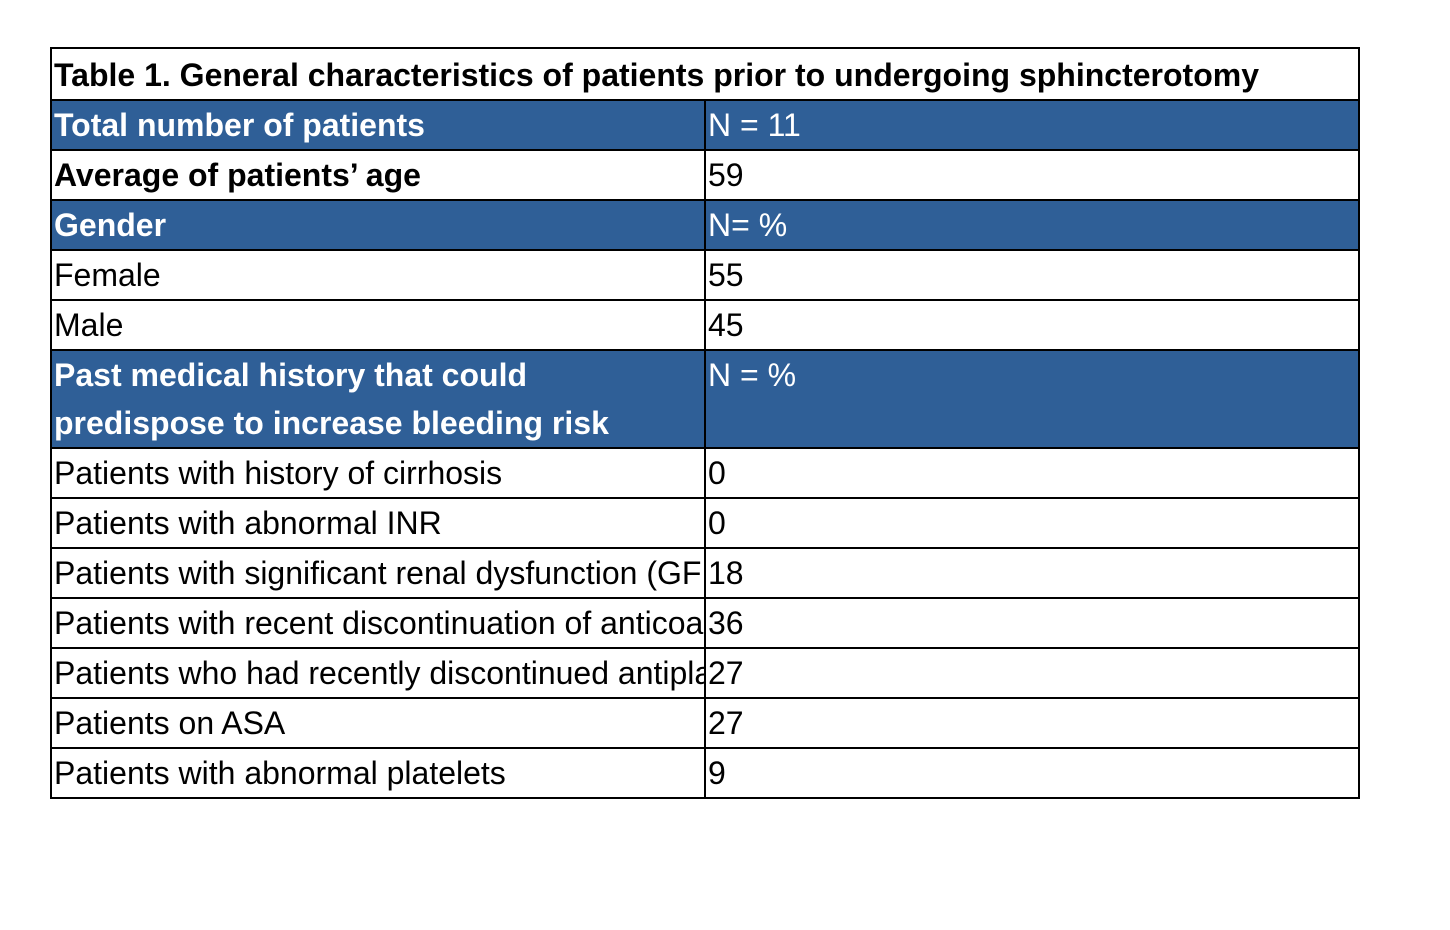 This screenshot has height=930, width=1450. What do you see at coordinates (1032, 325) in the screenshot?
I see `row-value: 45` at bounding box center [1032, 325].